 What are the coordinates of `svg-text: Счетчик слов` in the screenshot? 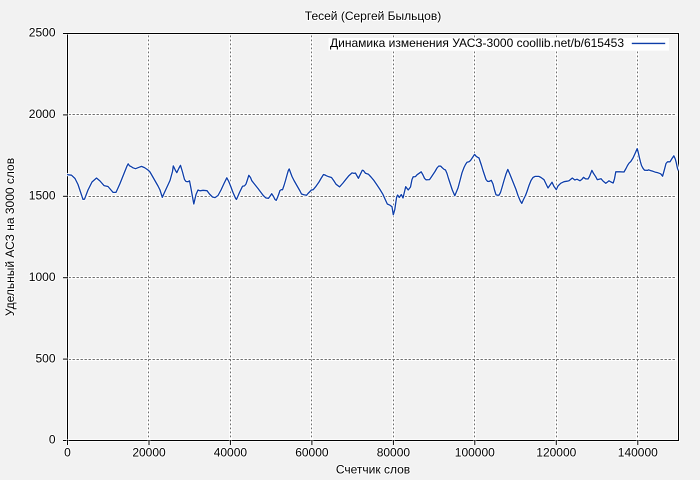 It's located at (373, 470).